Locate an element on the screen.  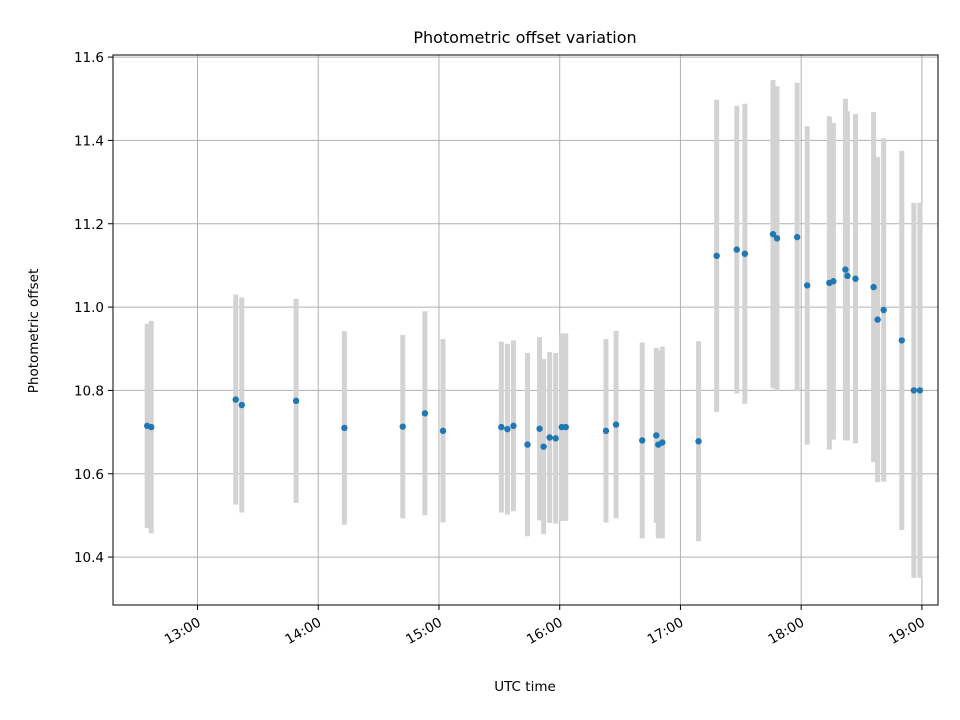
x-axis-label: UTC time is located at coordinates (525, 687).